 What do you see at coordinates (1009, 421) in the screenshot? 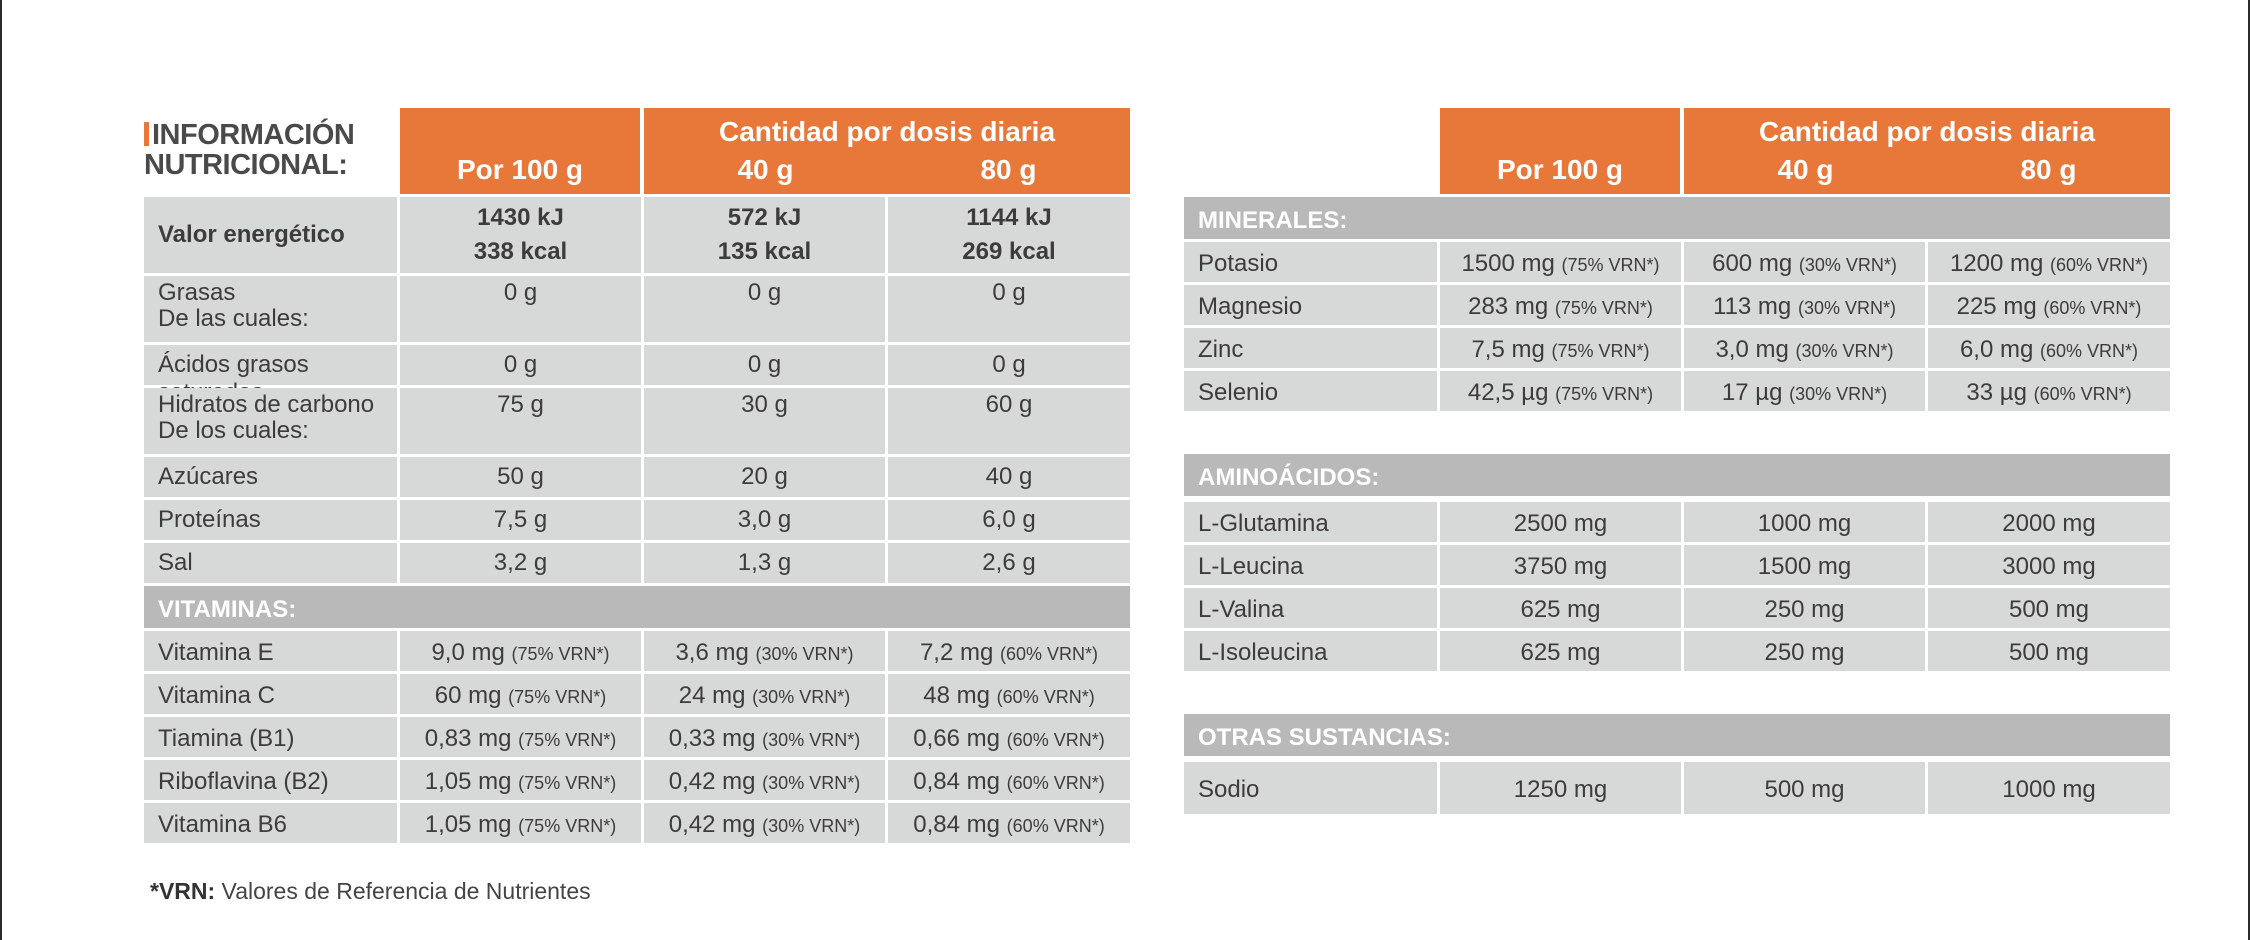
I see `value-80g: 60 g` at bounding box center [1009, 421].